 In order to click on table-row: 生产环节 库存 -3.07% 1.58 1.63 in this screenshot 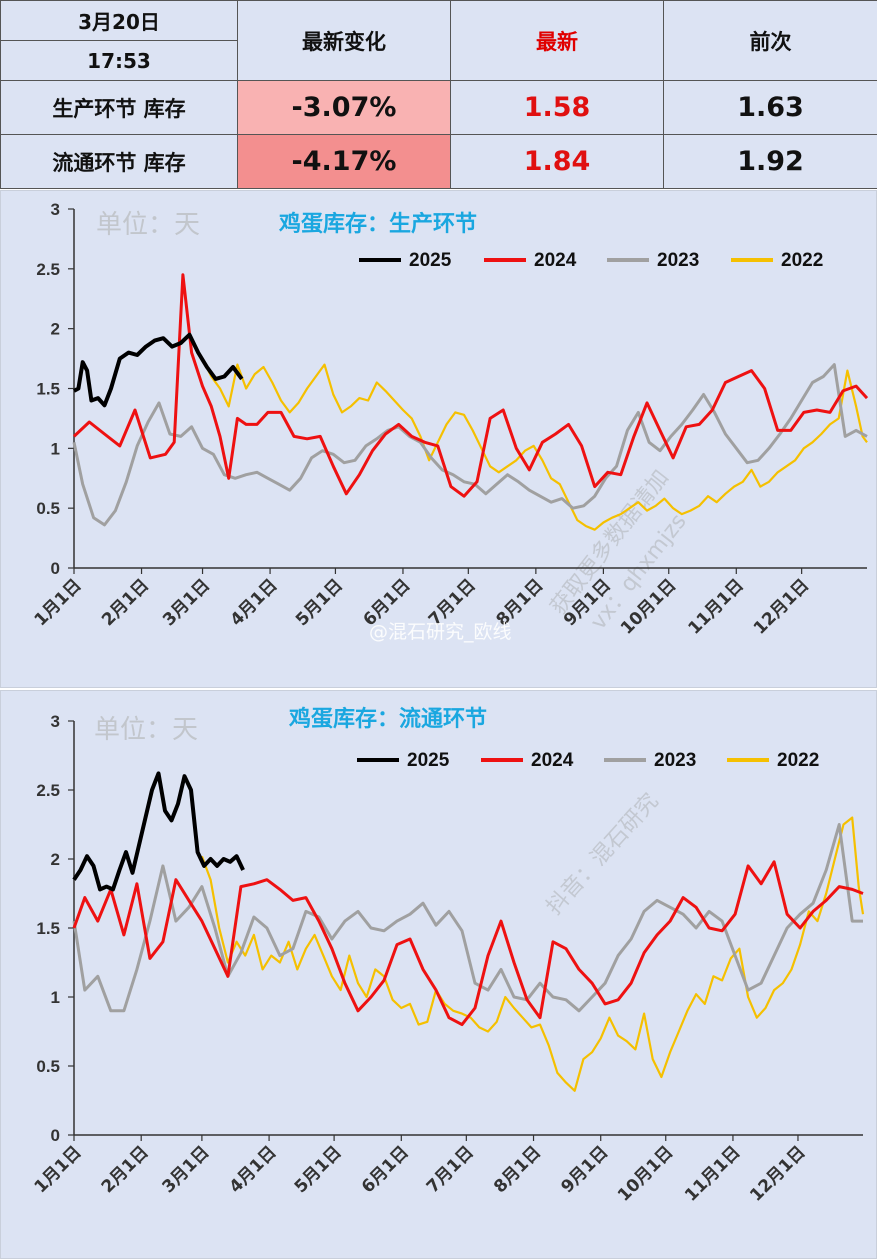, I will do `click(439, 108)`.